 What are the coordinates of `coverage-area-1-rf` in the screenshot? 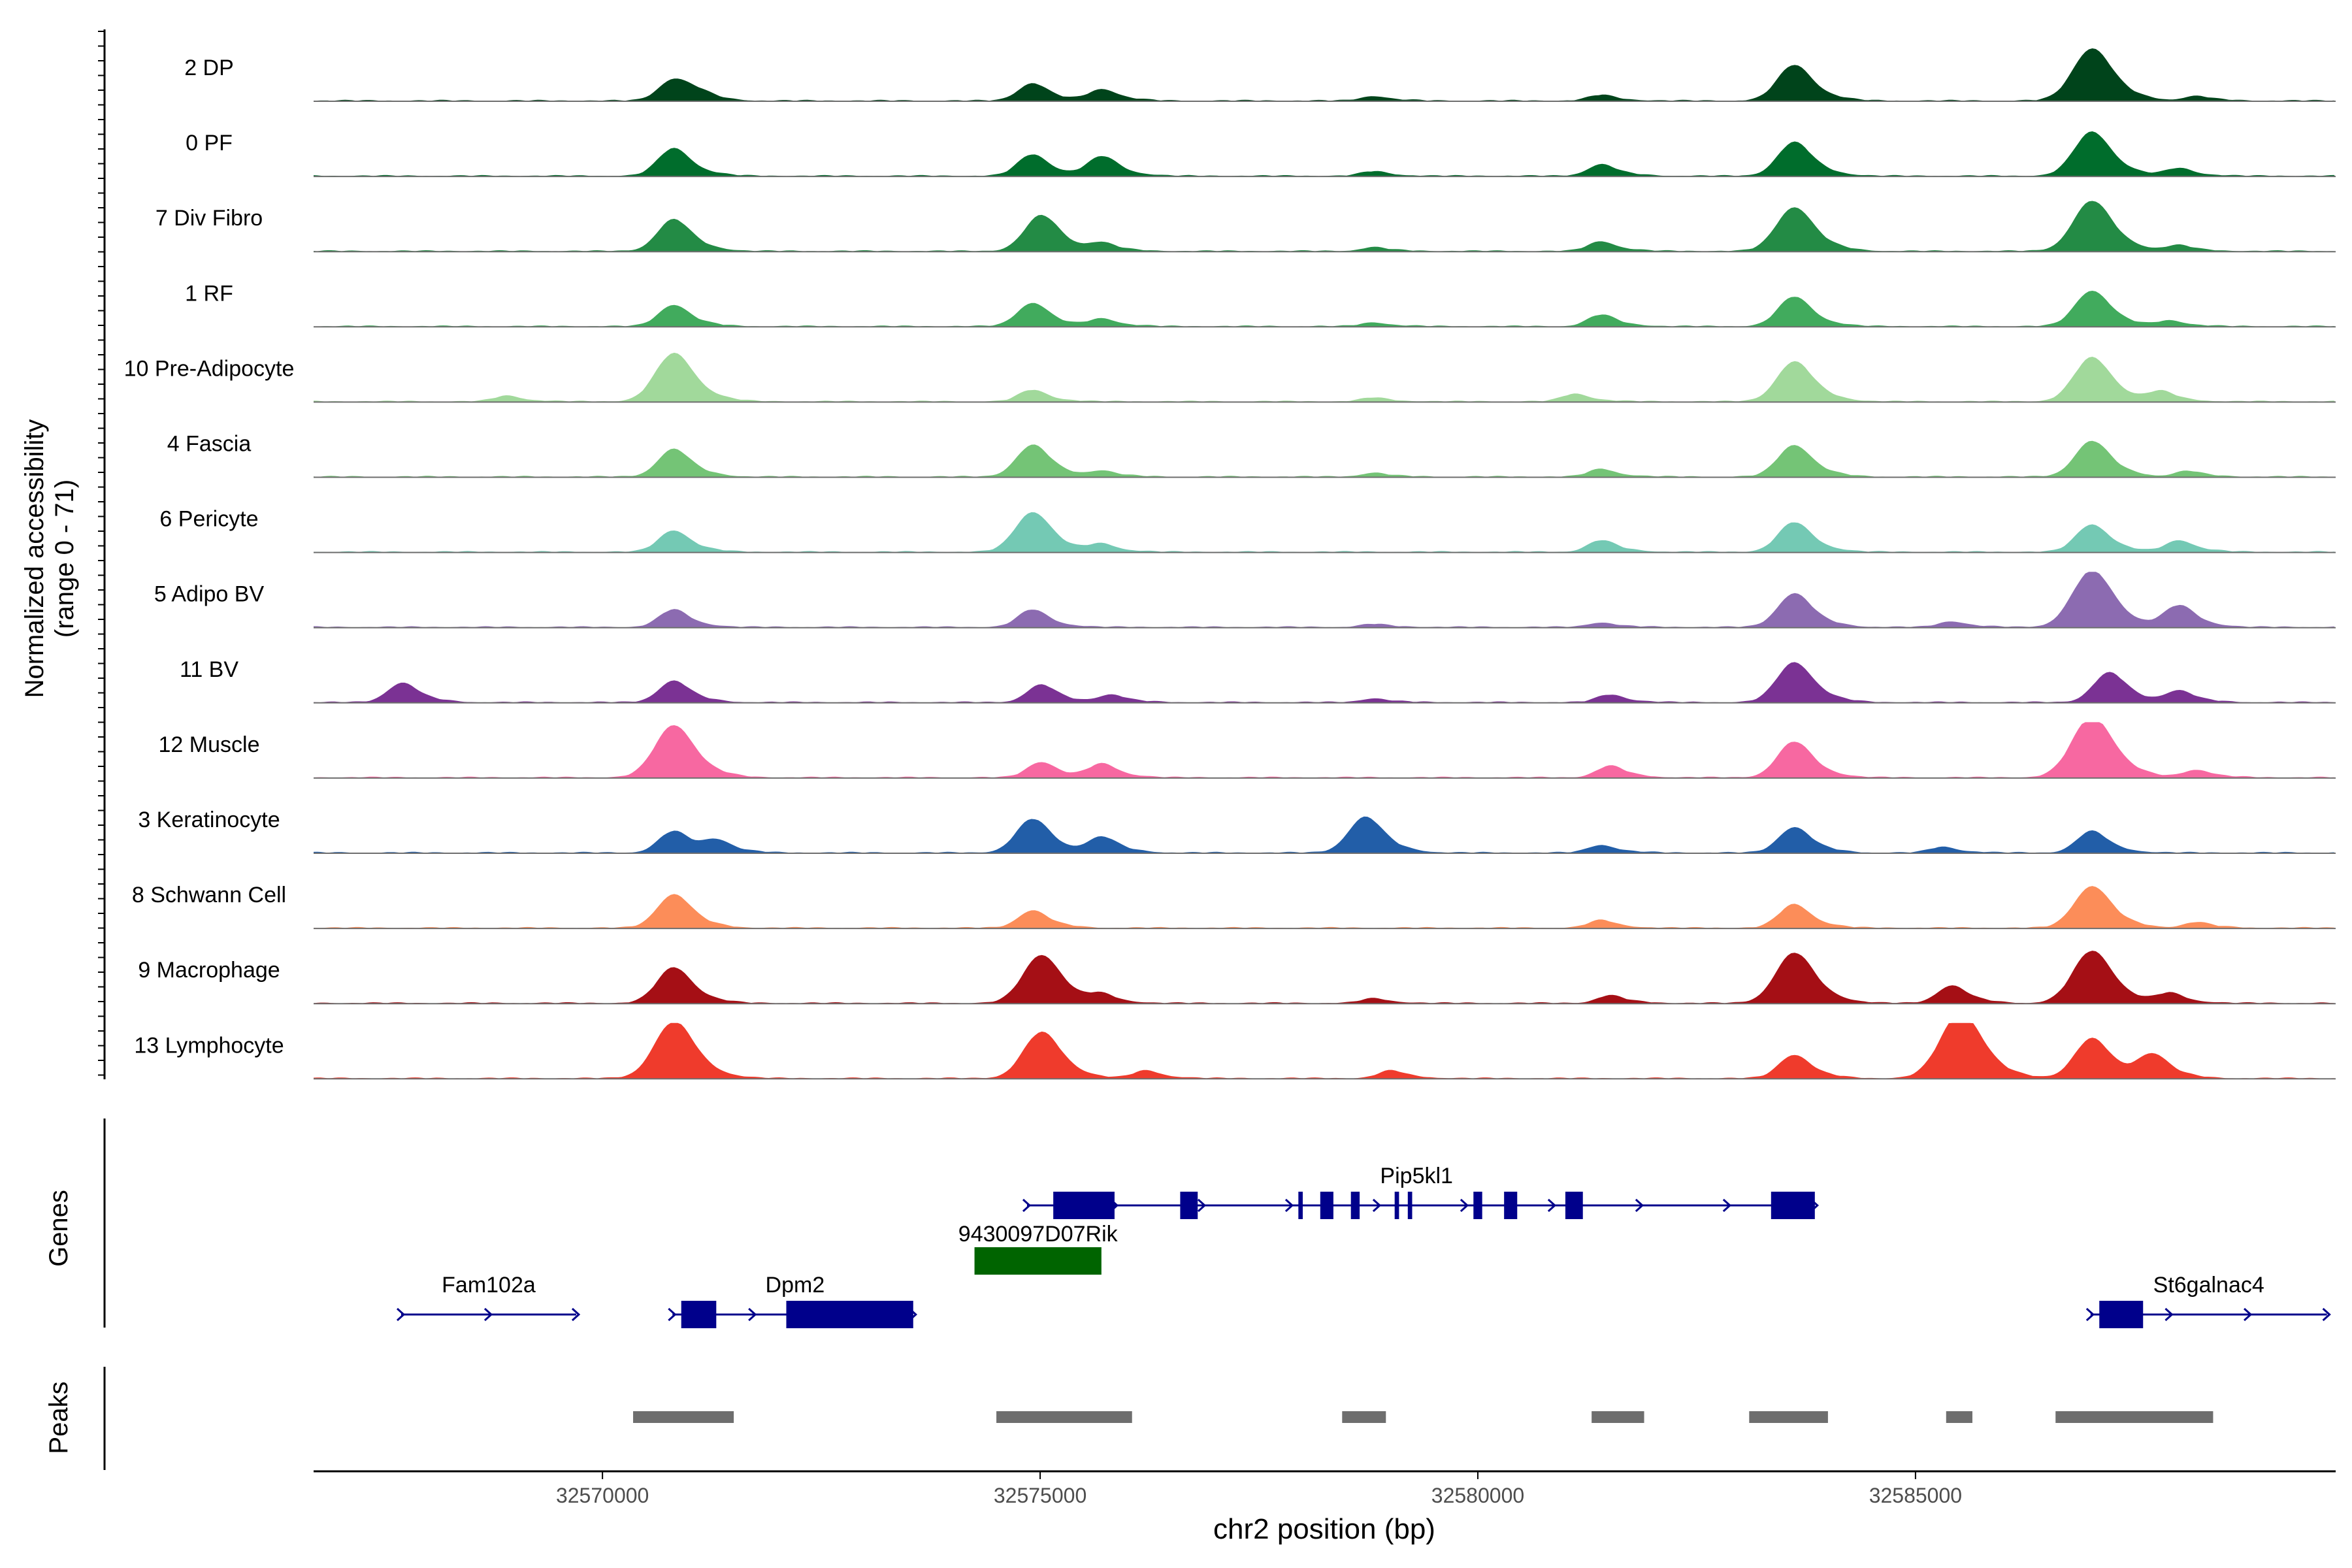 It's located at (1325, 309).